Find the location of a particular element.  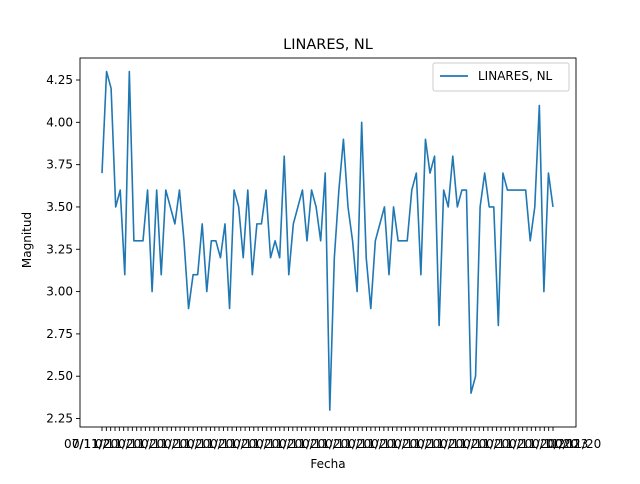

y-axis-label: Magnitud is located at coordinates (27, 240).